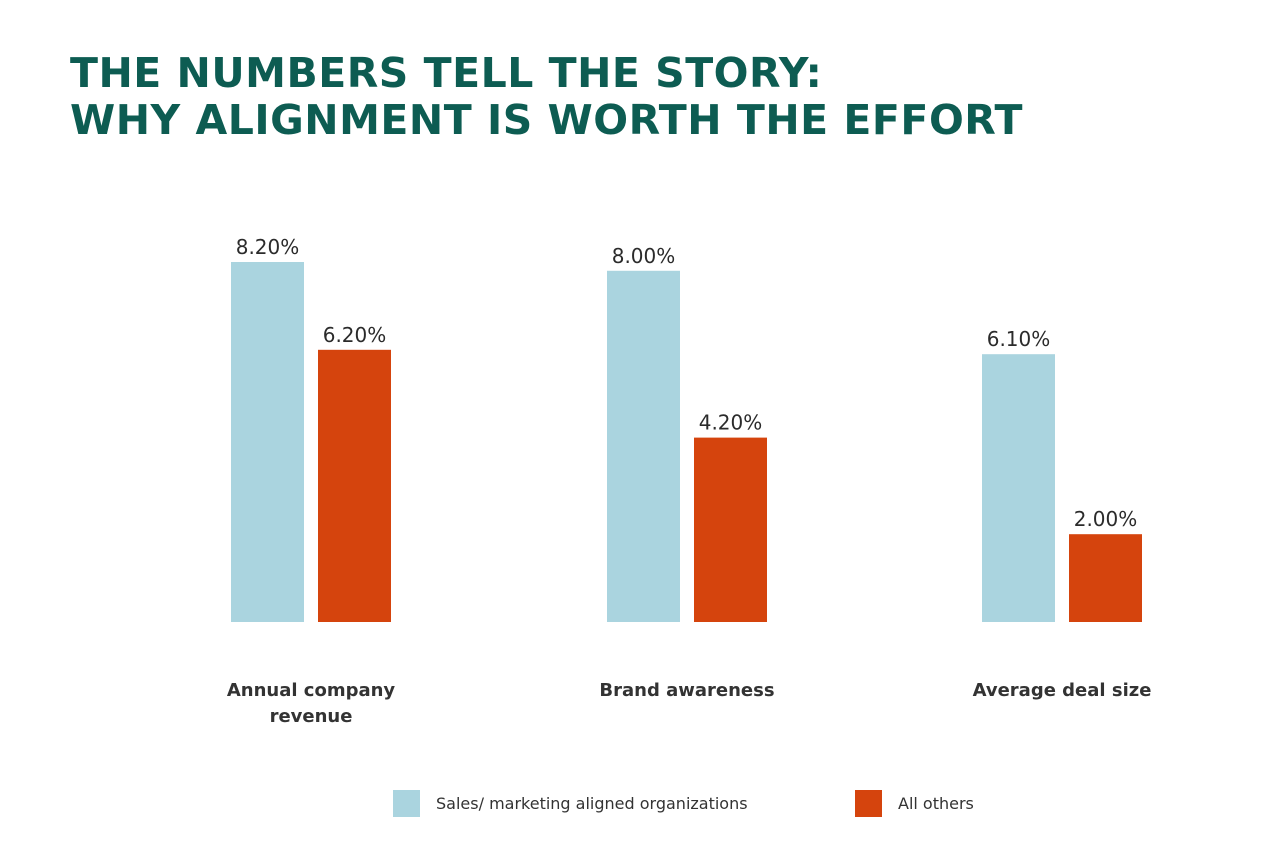 This screenshot has width=1280, height=866. I want to click on value-label-others-0: 6.20%, so click(355, 335).